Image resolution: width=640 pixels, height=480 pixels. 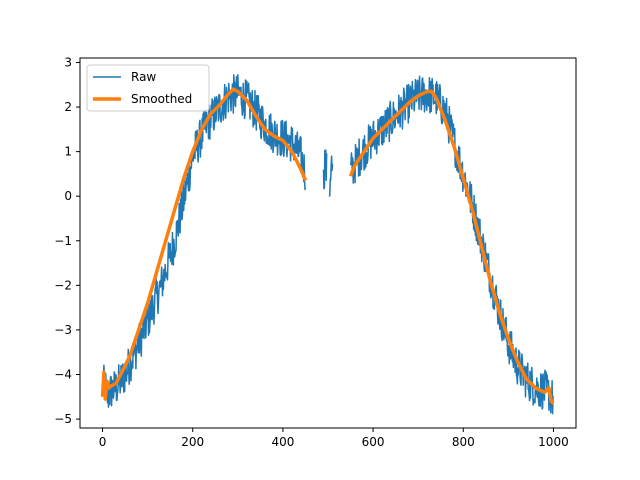 What do you see at coordinates (161, 99) in the screenshot?
I see `legend-label-smoothed: Smoothed` at bounding box center [161, 99].